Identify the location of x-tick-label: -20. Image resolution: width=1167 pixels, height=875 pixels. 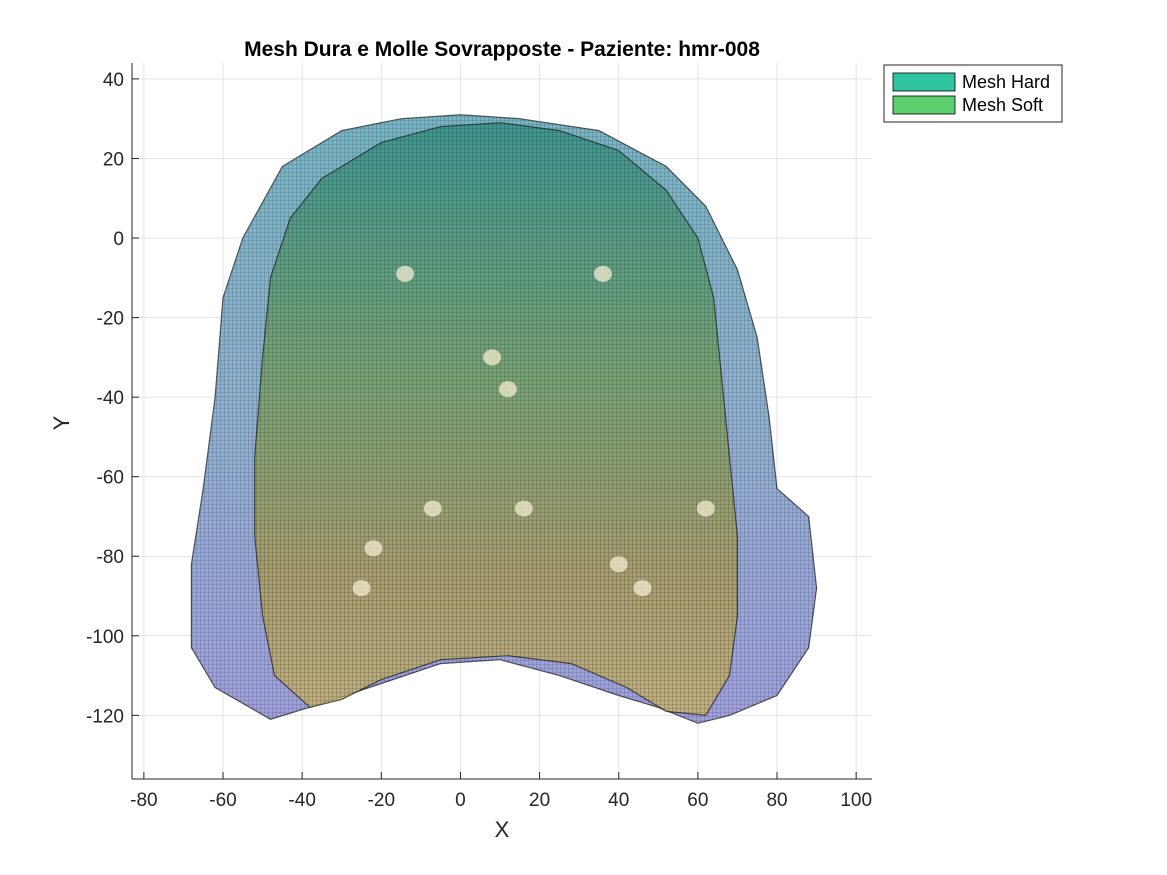
(381, 800).